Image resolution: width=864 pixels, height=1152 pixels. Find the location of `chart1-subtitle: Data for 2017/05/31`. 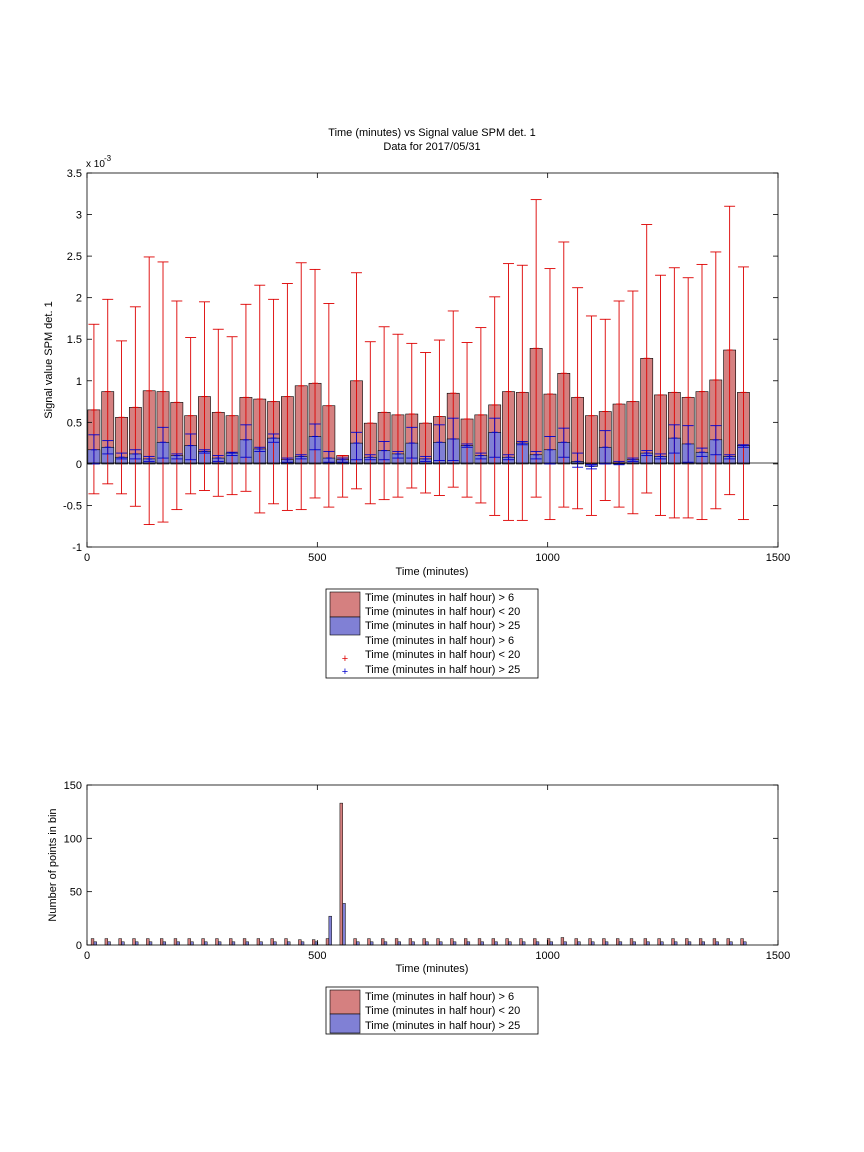

chart1-subtitle: Data for 2017/05/31 is located at coordinates (431, 147).